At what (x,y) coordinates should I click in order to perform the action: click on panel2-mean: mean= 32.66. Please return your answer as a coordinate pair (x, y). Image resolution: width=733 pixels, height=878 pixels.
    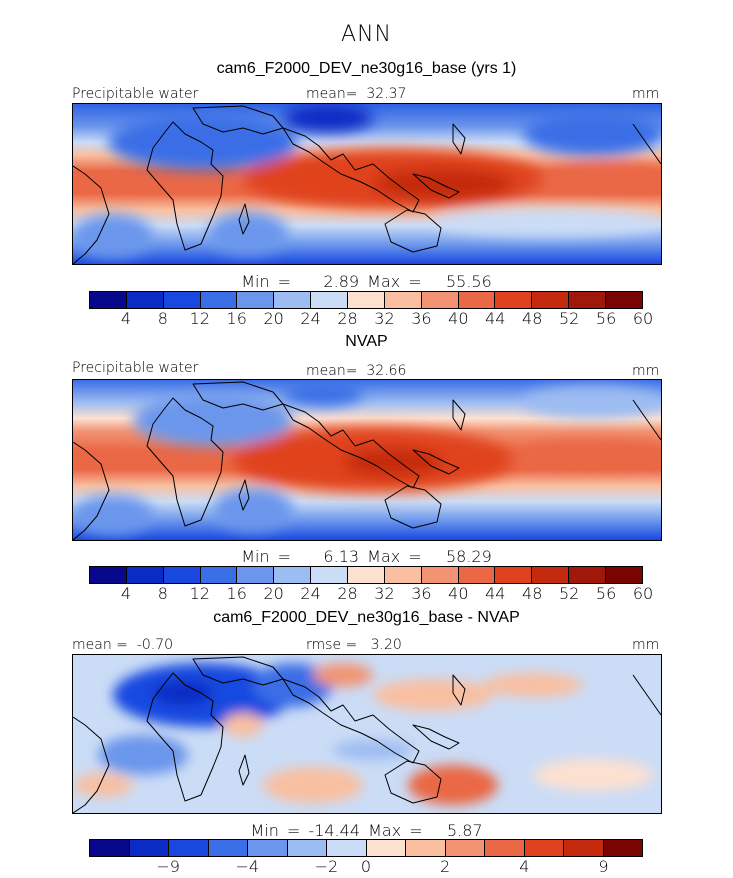
    Looking at the image, I should click on (356, 371).